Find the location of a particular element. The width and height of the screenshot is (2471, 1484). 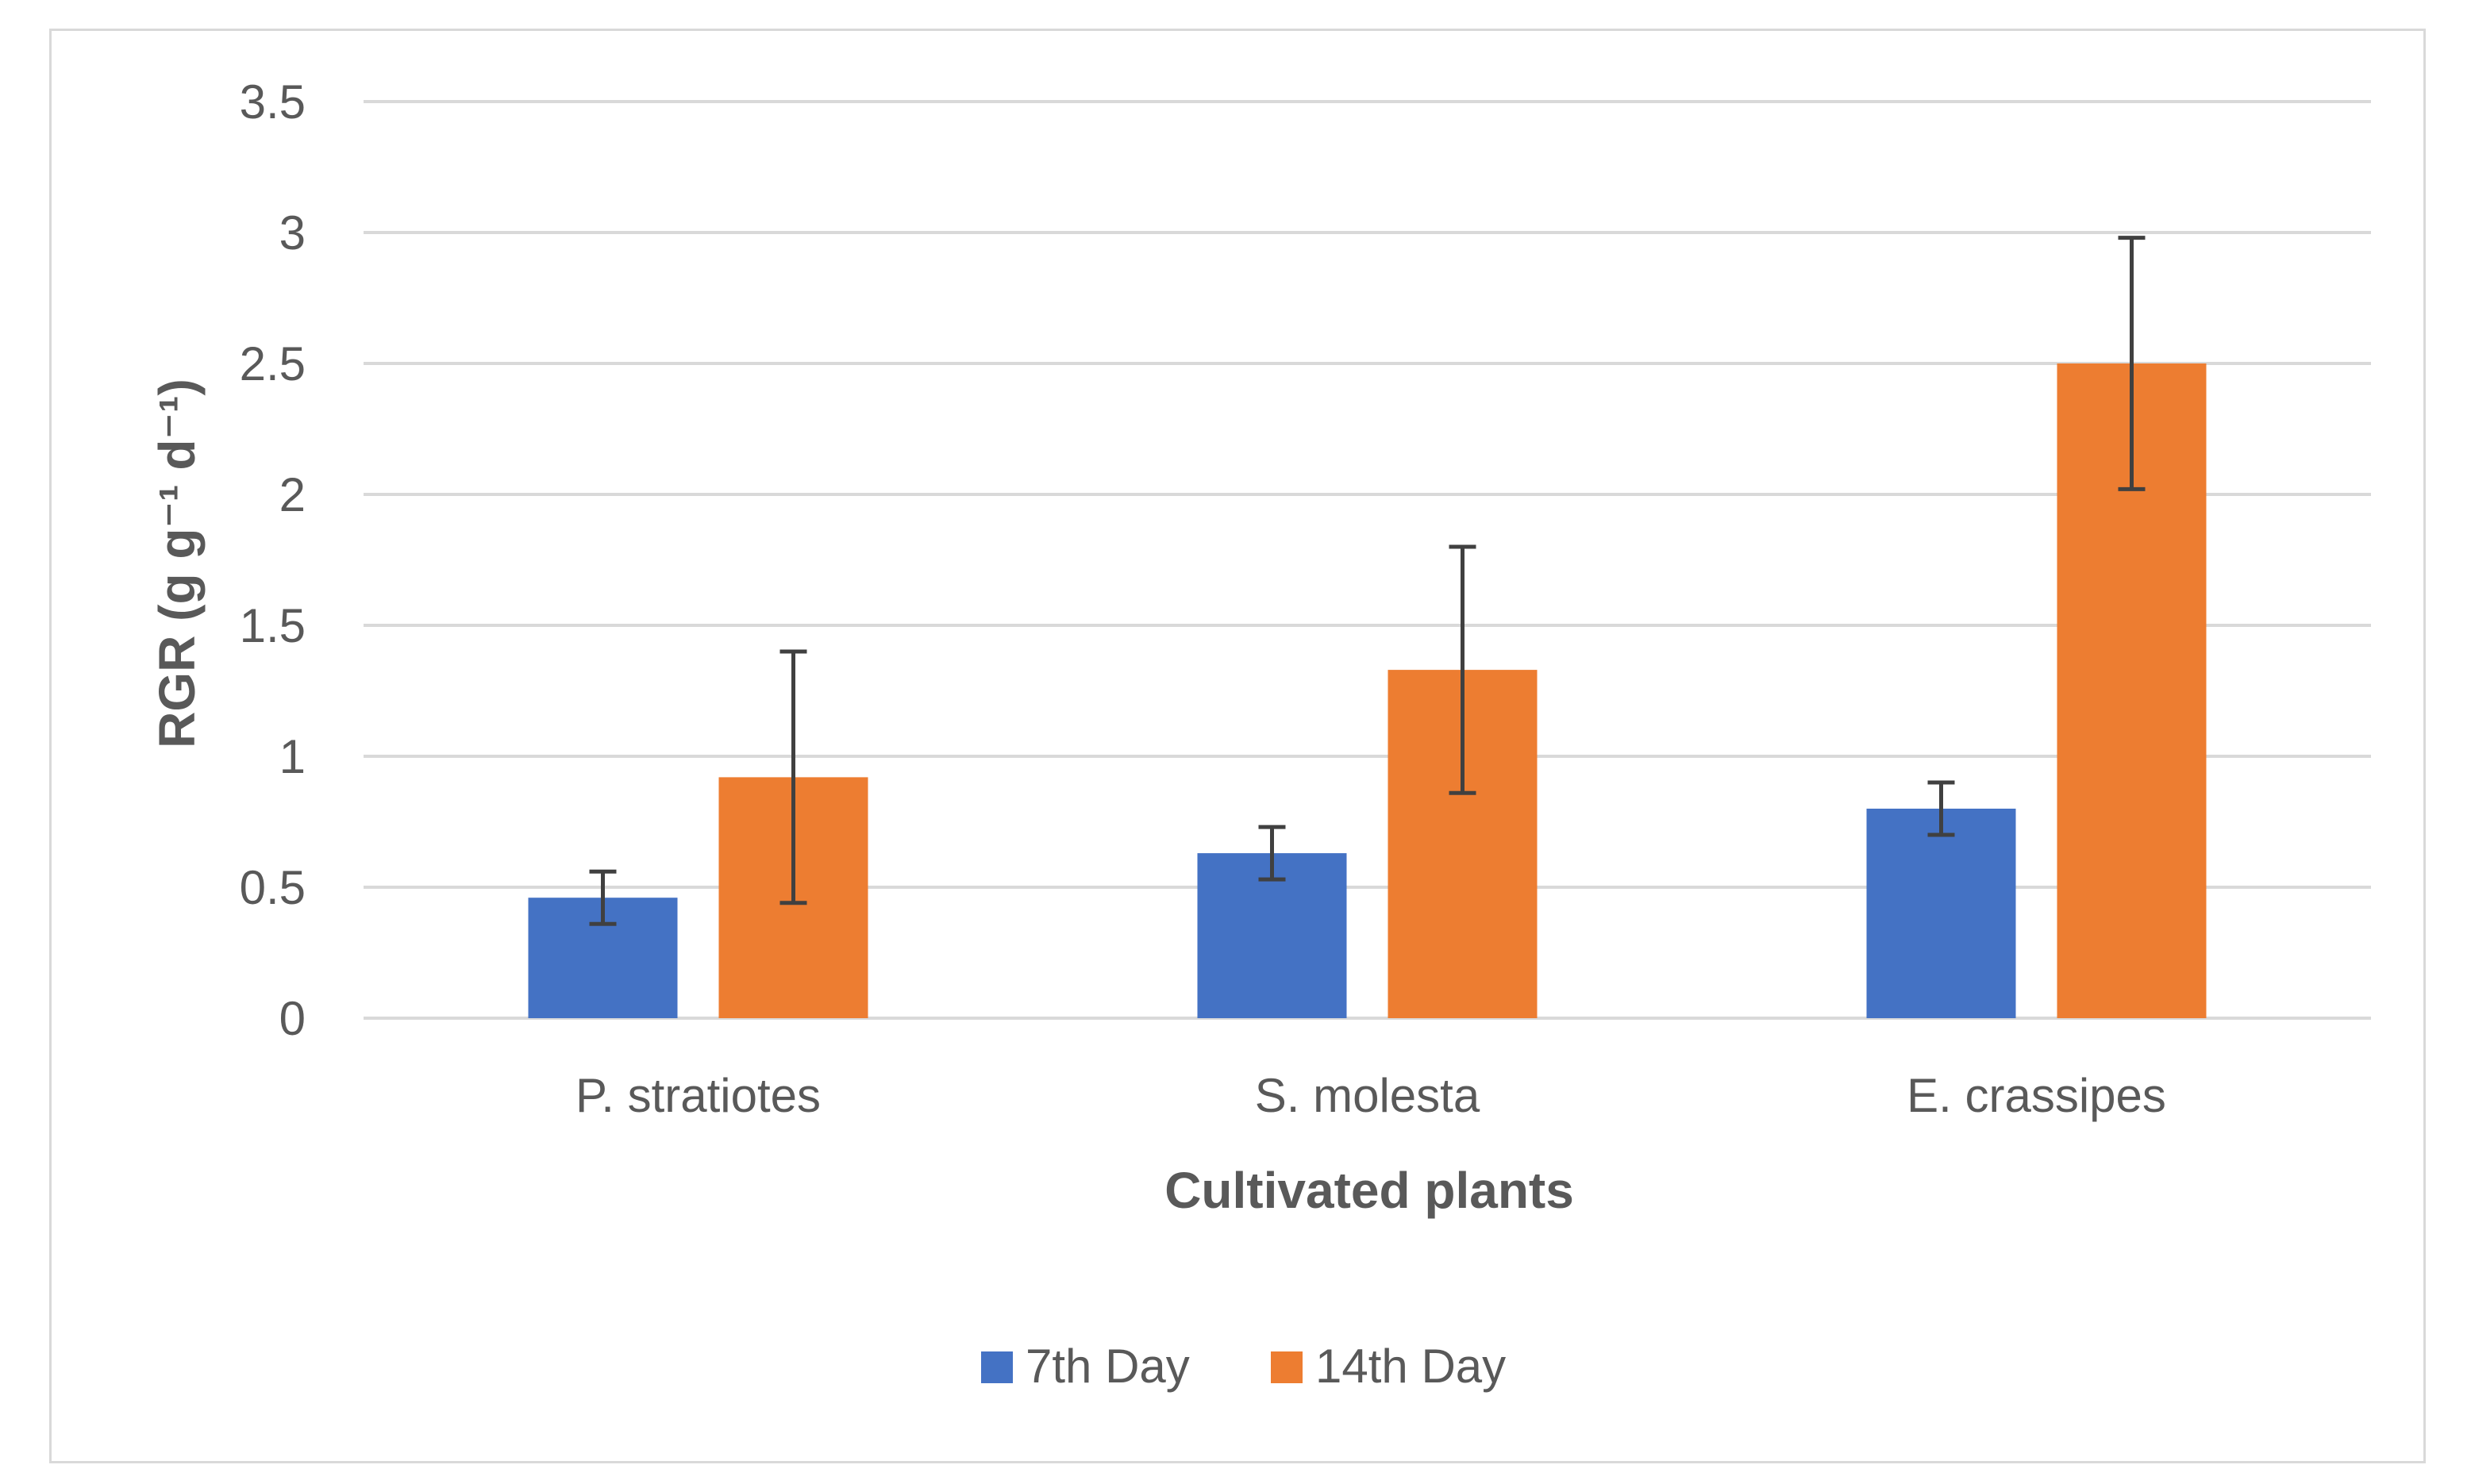

x-axis-ticks: P. stratiotes S. molesta E. crassipes is located at coordinates (1370, 1095).